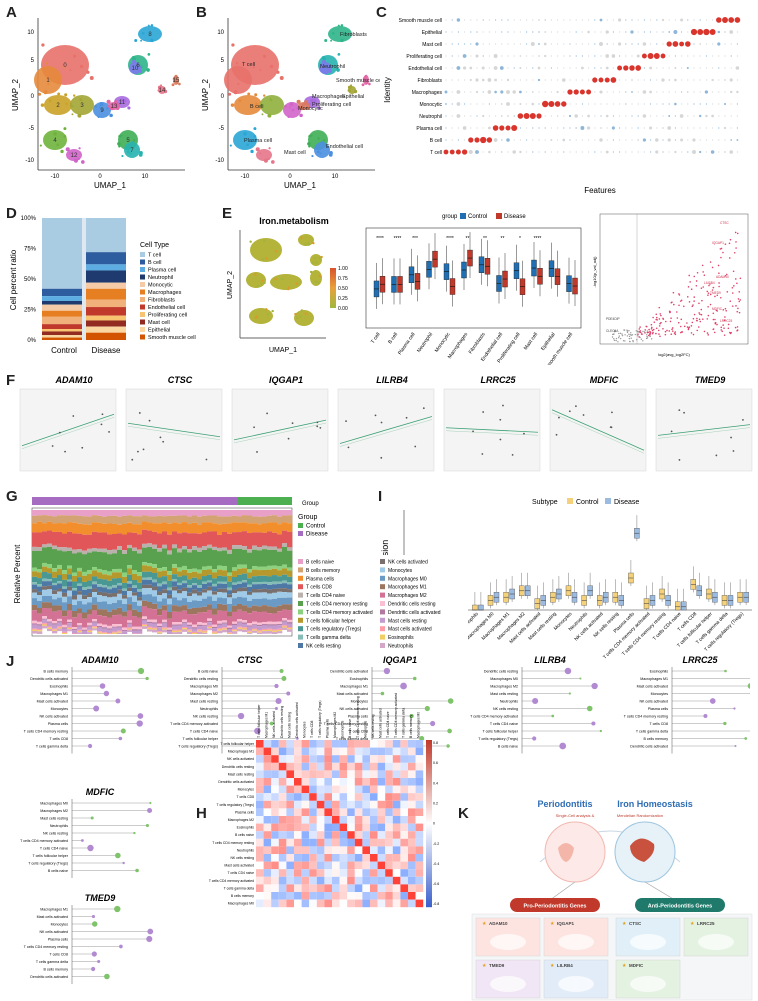 This screenshot has height=1001, width=758. What do you see at coordinates (142, 299) in the screenshot?
I see `stack-legend-swatch` at bounding box center [142, 299].